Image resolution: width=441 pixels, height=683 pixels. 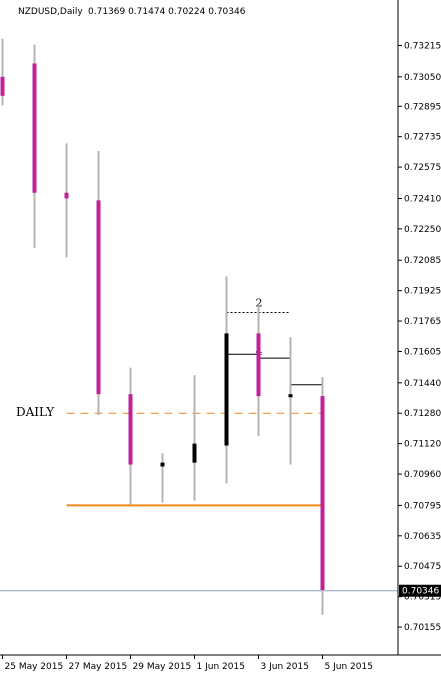 What do you see at coordinates (259, 302) in the screenshot?
I see `wave-label-2: 2` at bounding box center [259, 302].